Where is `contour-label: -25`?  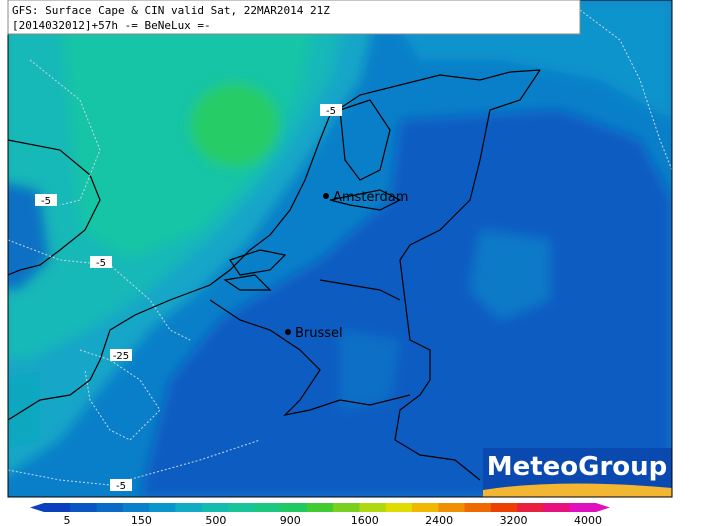
contour-label: -25 is located at coordinates (121, 356).